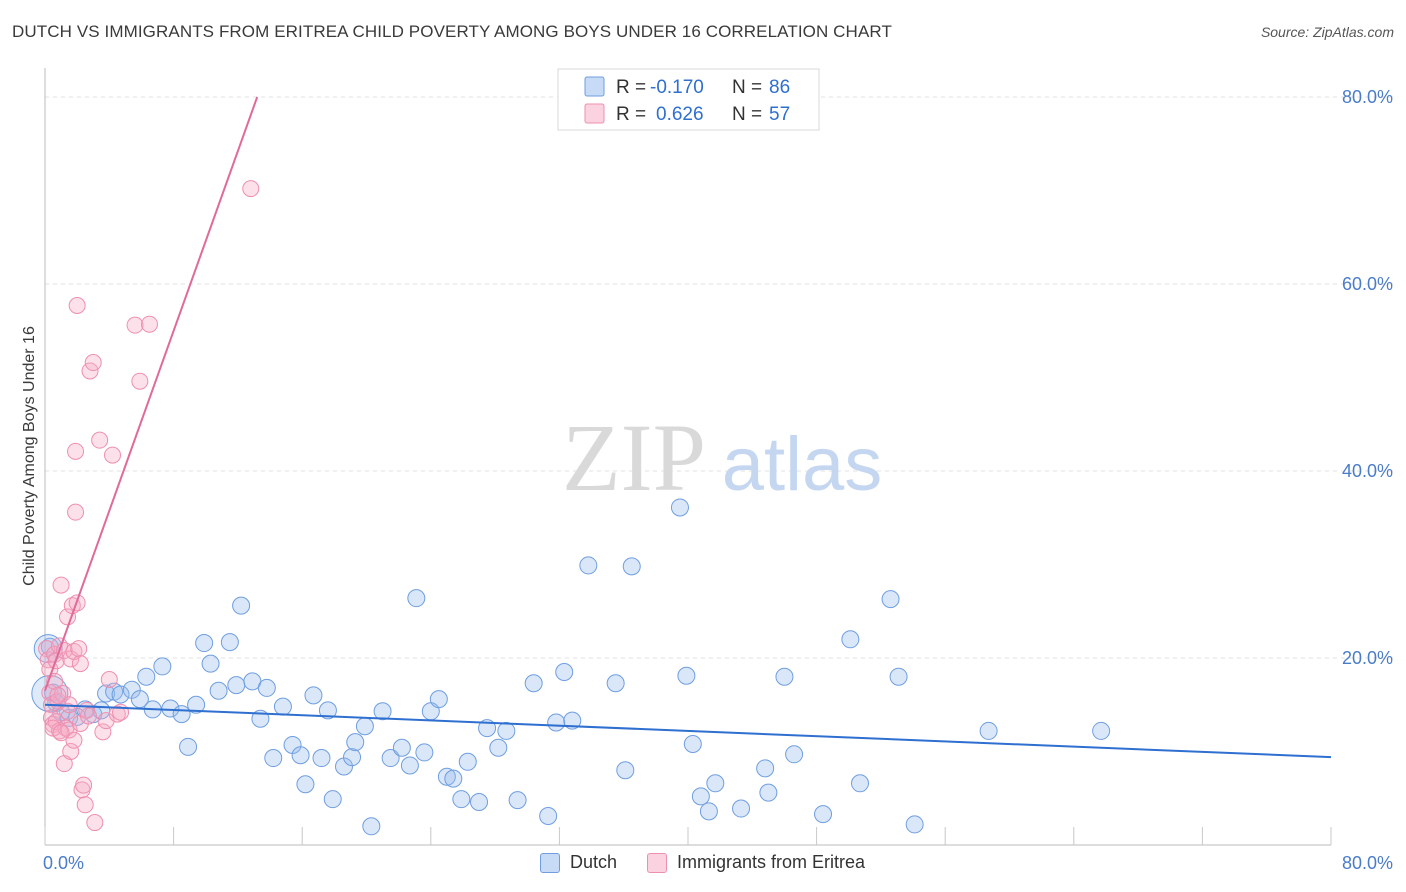  What do you see at coordinates (722, 457) in the screenshot?
I see `watermark: ZIP atlas` at bounding box center [722, 457].